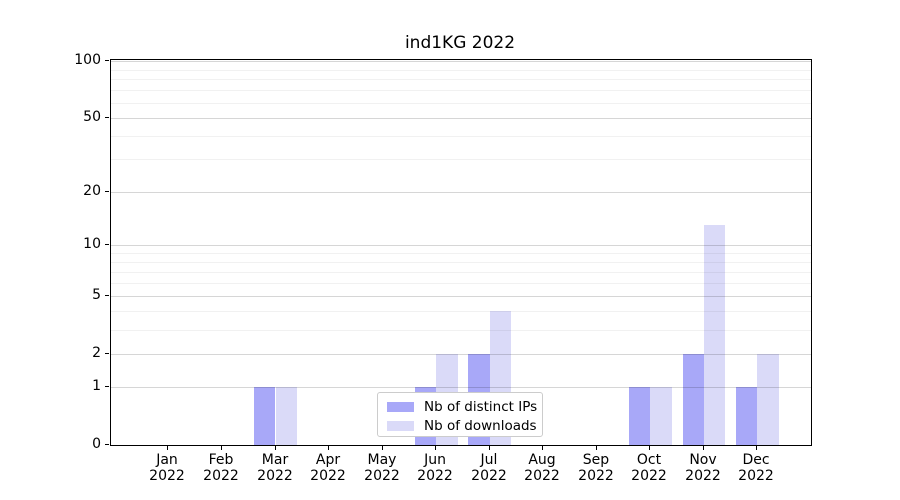  I want to click on bar-downloads-mar, so click(286, 416).